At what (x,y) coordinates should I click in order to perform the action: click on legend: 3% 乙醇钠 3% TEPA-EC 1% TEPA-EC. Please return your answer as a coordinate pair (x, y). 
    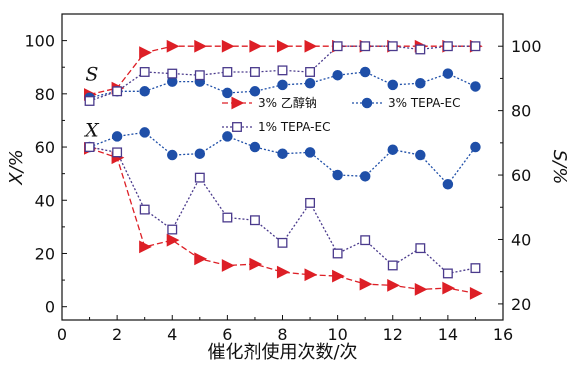
    Looking at the image, I should click on (341, 114).